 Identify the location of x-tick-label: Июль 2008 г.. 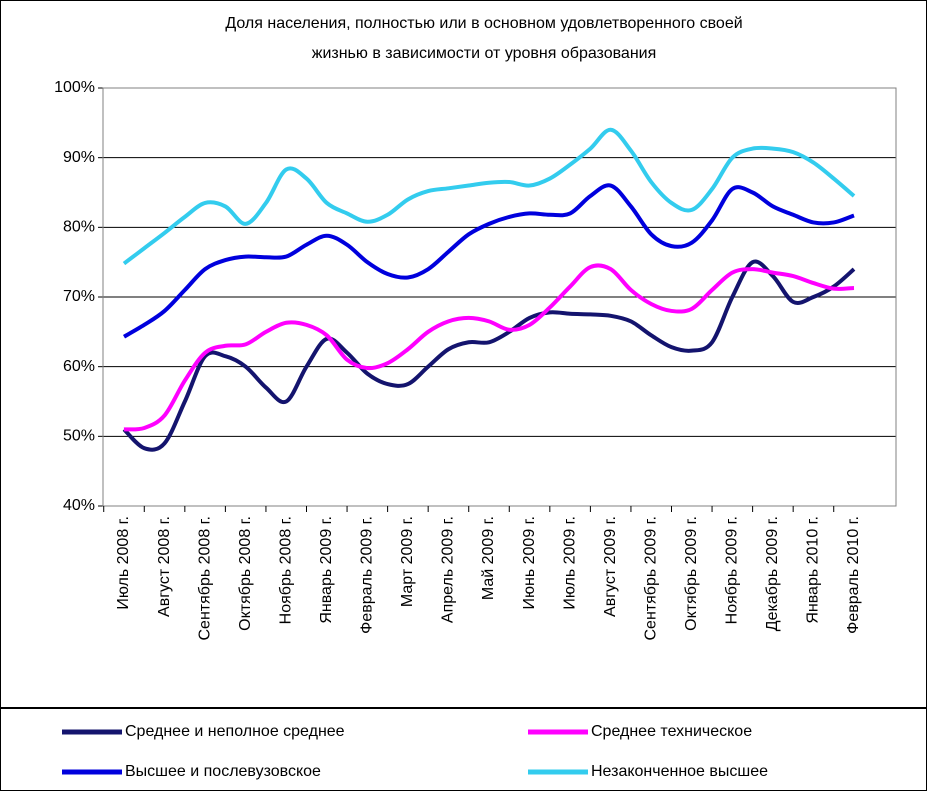
(123, 563).